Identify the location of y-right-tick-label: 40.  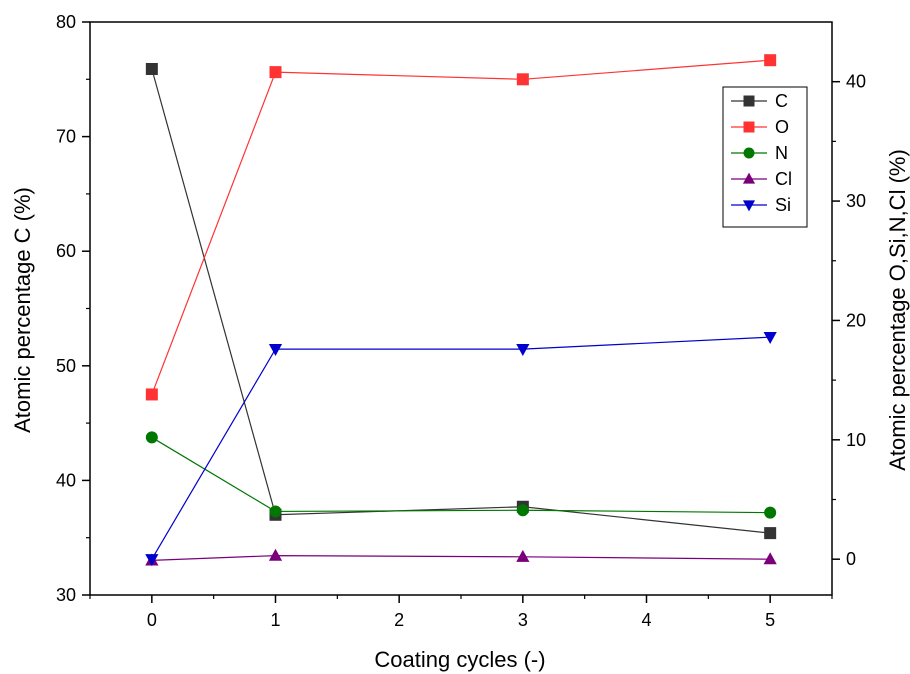
(856, 82).